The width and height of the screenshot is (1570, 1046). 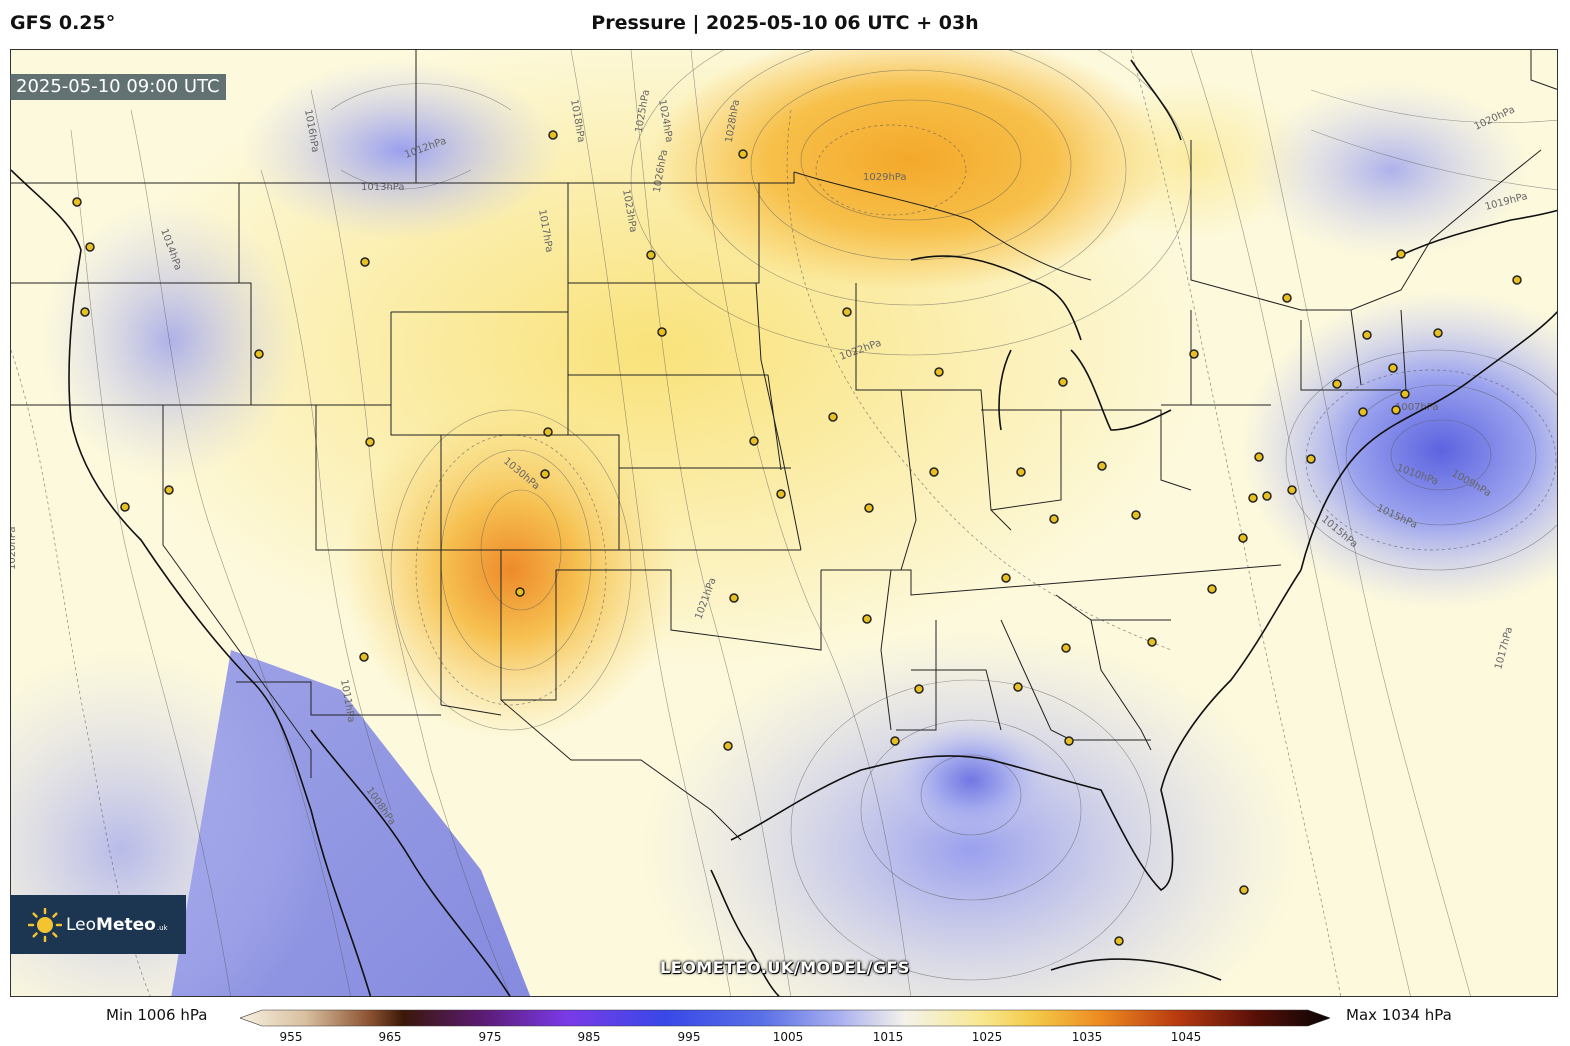 What do you see at coordinates (987, 1037) in the screenshot?
I see `colorbar-tick: 1025` at bounding box center [987, 1037].